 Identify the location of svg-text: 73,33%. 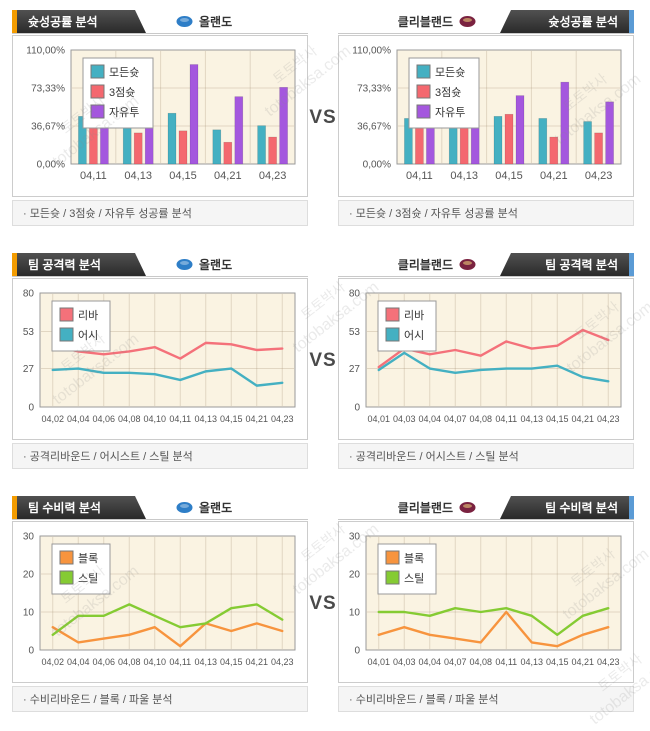
(374, 89).